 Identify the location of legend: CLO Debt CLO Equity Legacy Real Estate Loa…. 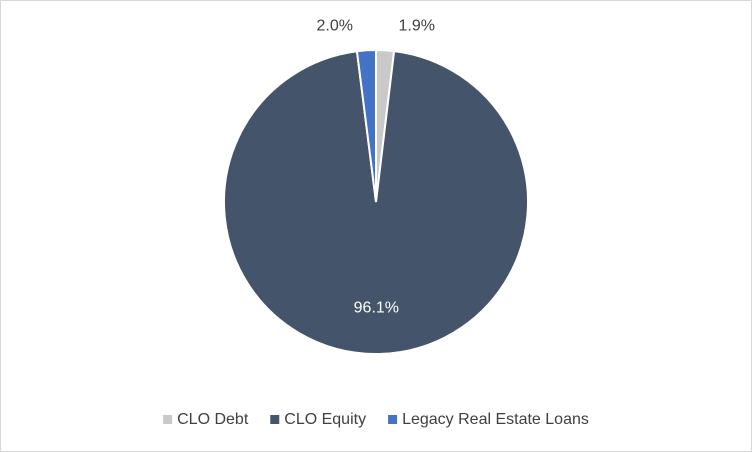
(376, 419).